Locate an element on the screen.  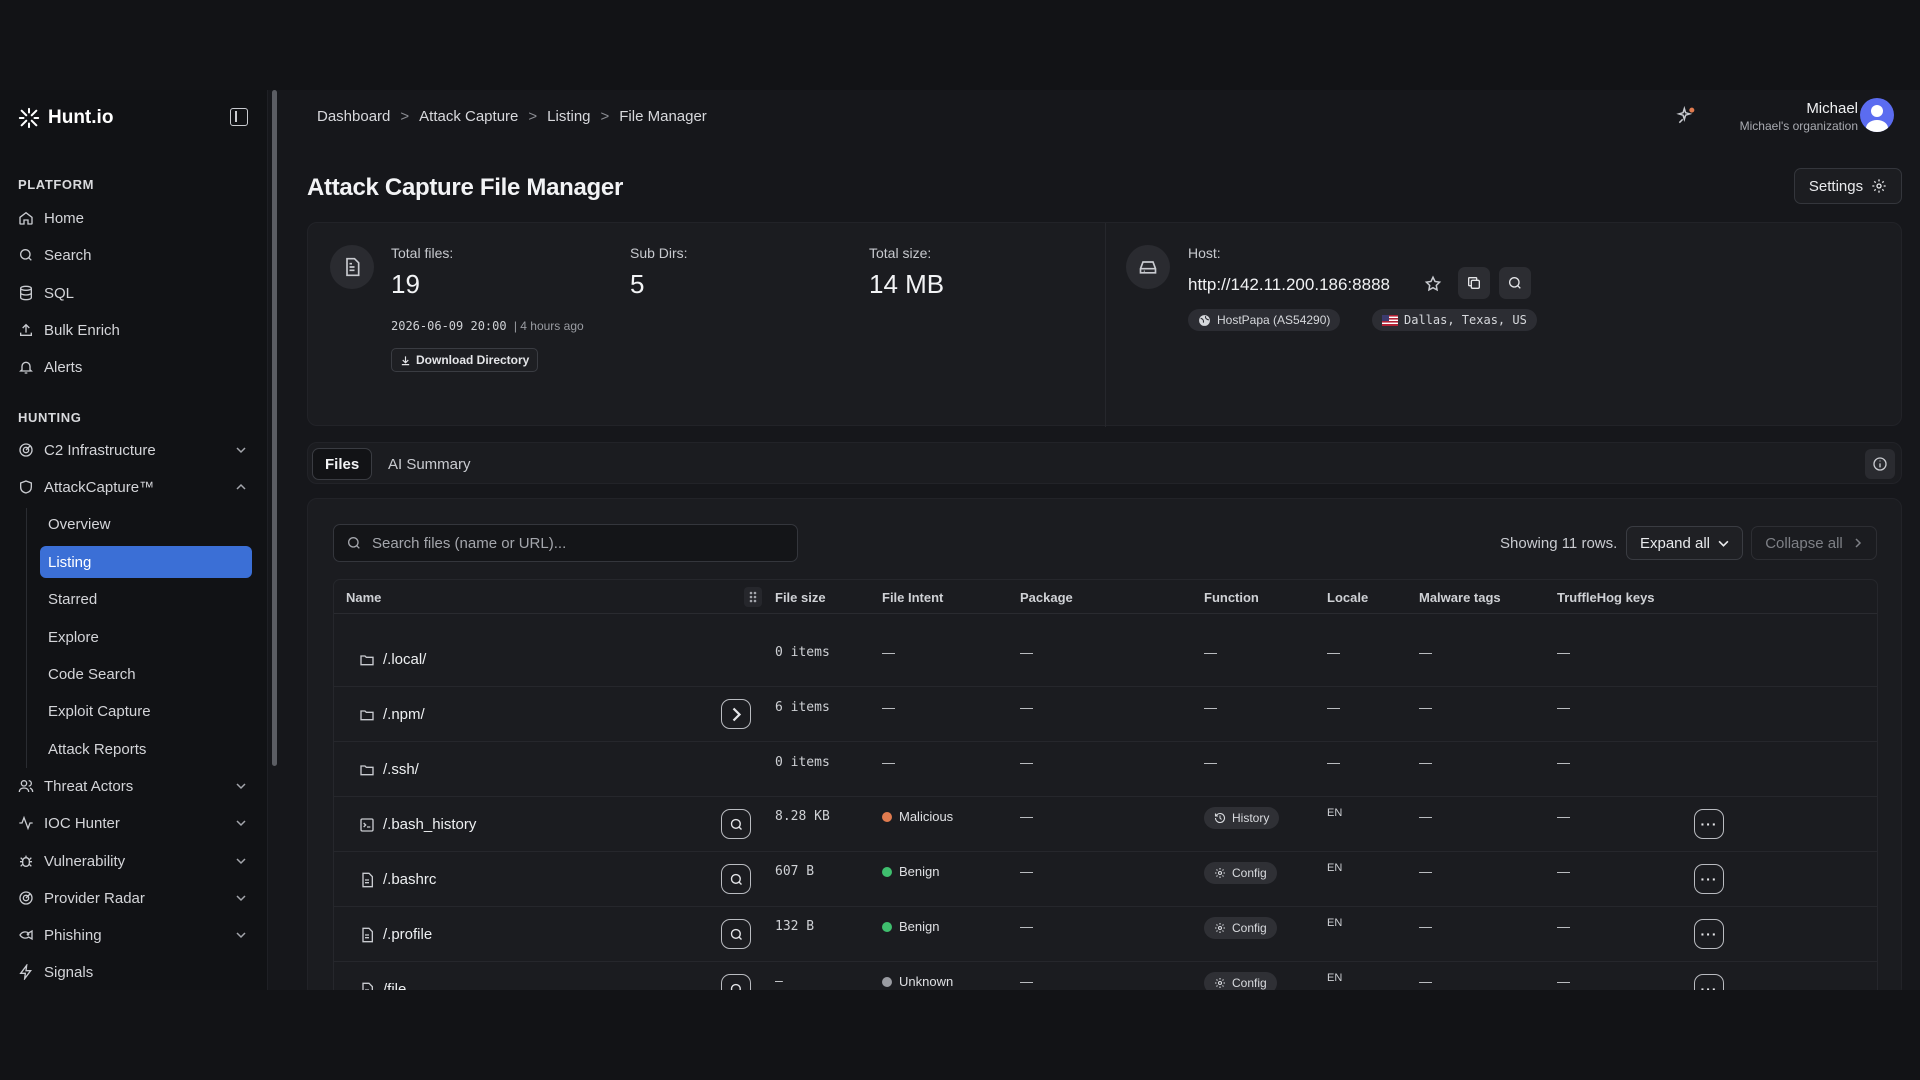
host-url: http://142.11.200.186:8888 is located at coordinates (1289, 284).